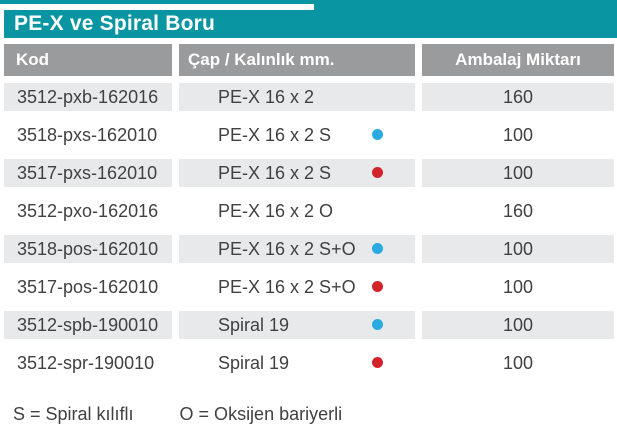  I want to click on column-header-kod: Kod, so click(88, 60).